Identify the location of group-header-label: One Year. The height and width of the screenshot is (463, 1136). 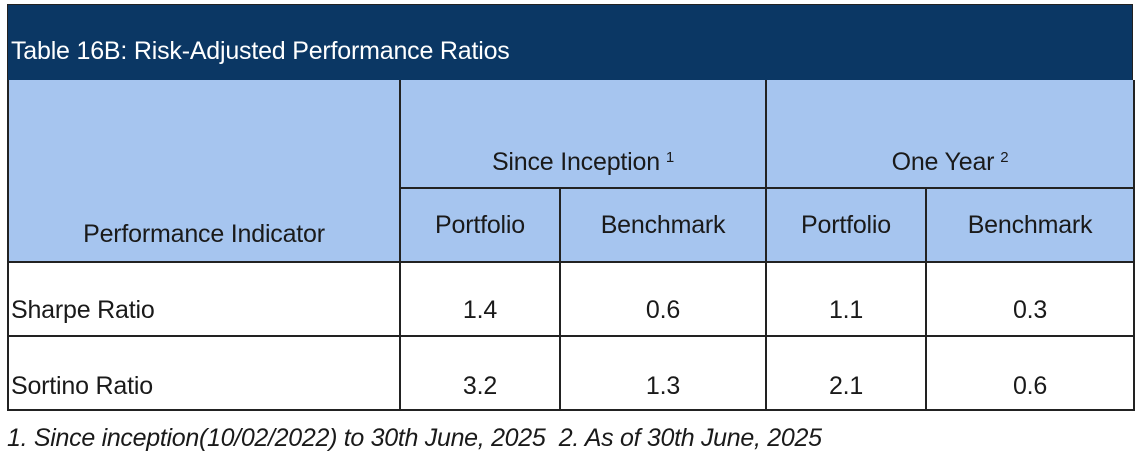
(943, 162).